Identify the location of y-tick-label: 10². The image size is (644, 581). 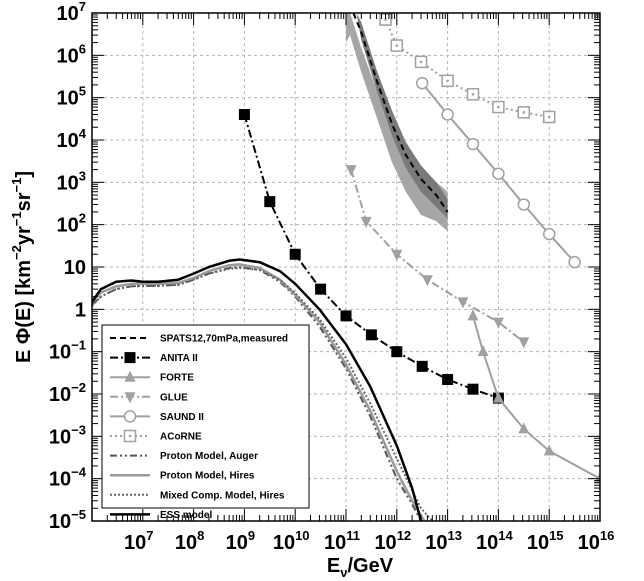
(71, 224).